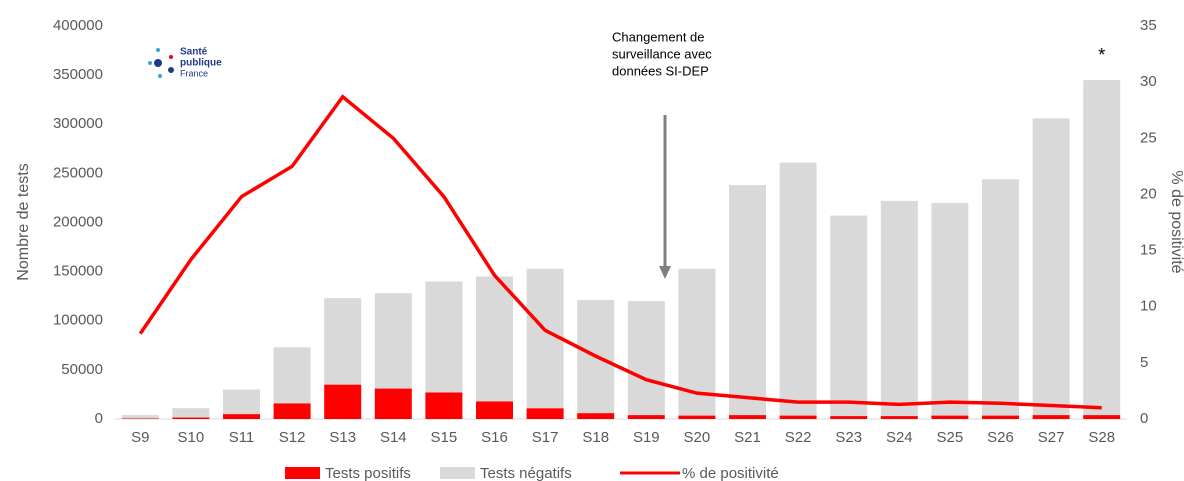 This screenshot has height=481, width=1184. I want to click on x-tick-label: S28, so click(1101, 437).